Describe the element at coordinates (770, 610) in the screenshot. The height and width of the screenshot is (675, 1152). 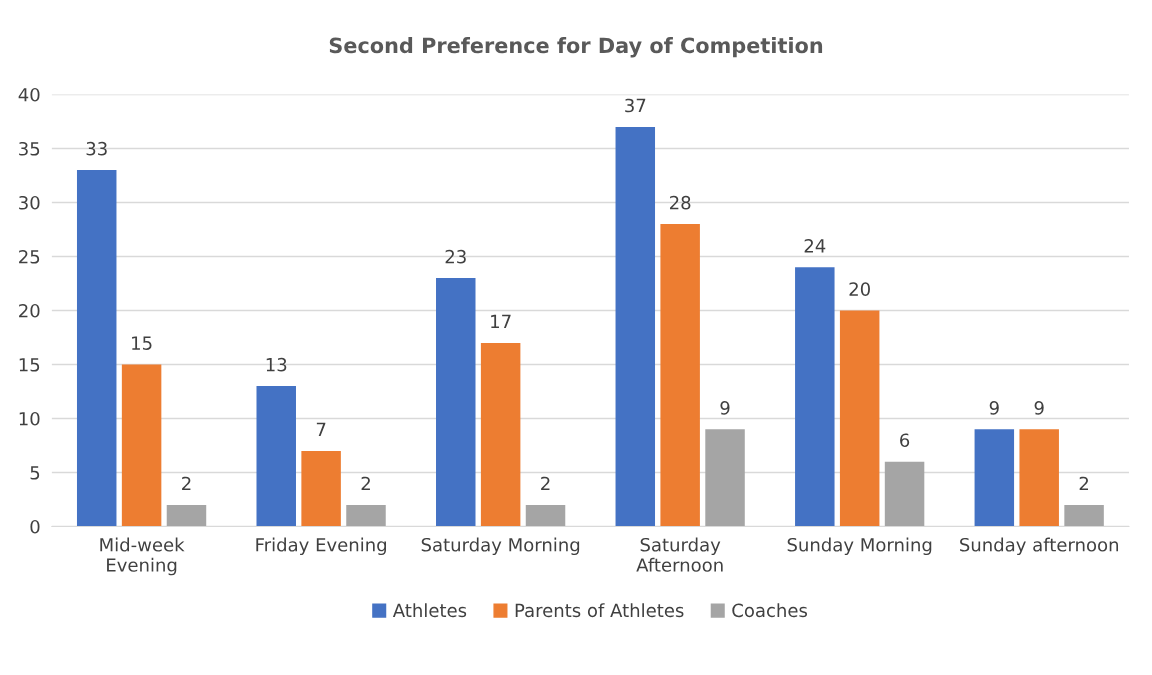
I see `legend-label: Coaches` at that location.